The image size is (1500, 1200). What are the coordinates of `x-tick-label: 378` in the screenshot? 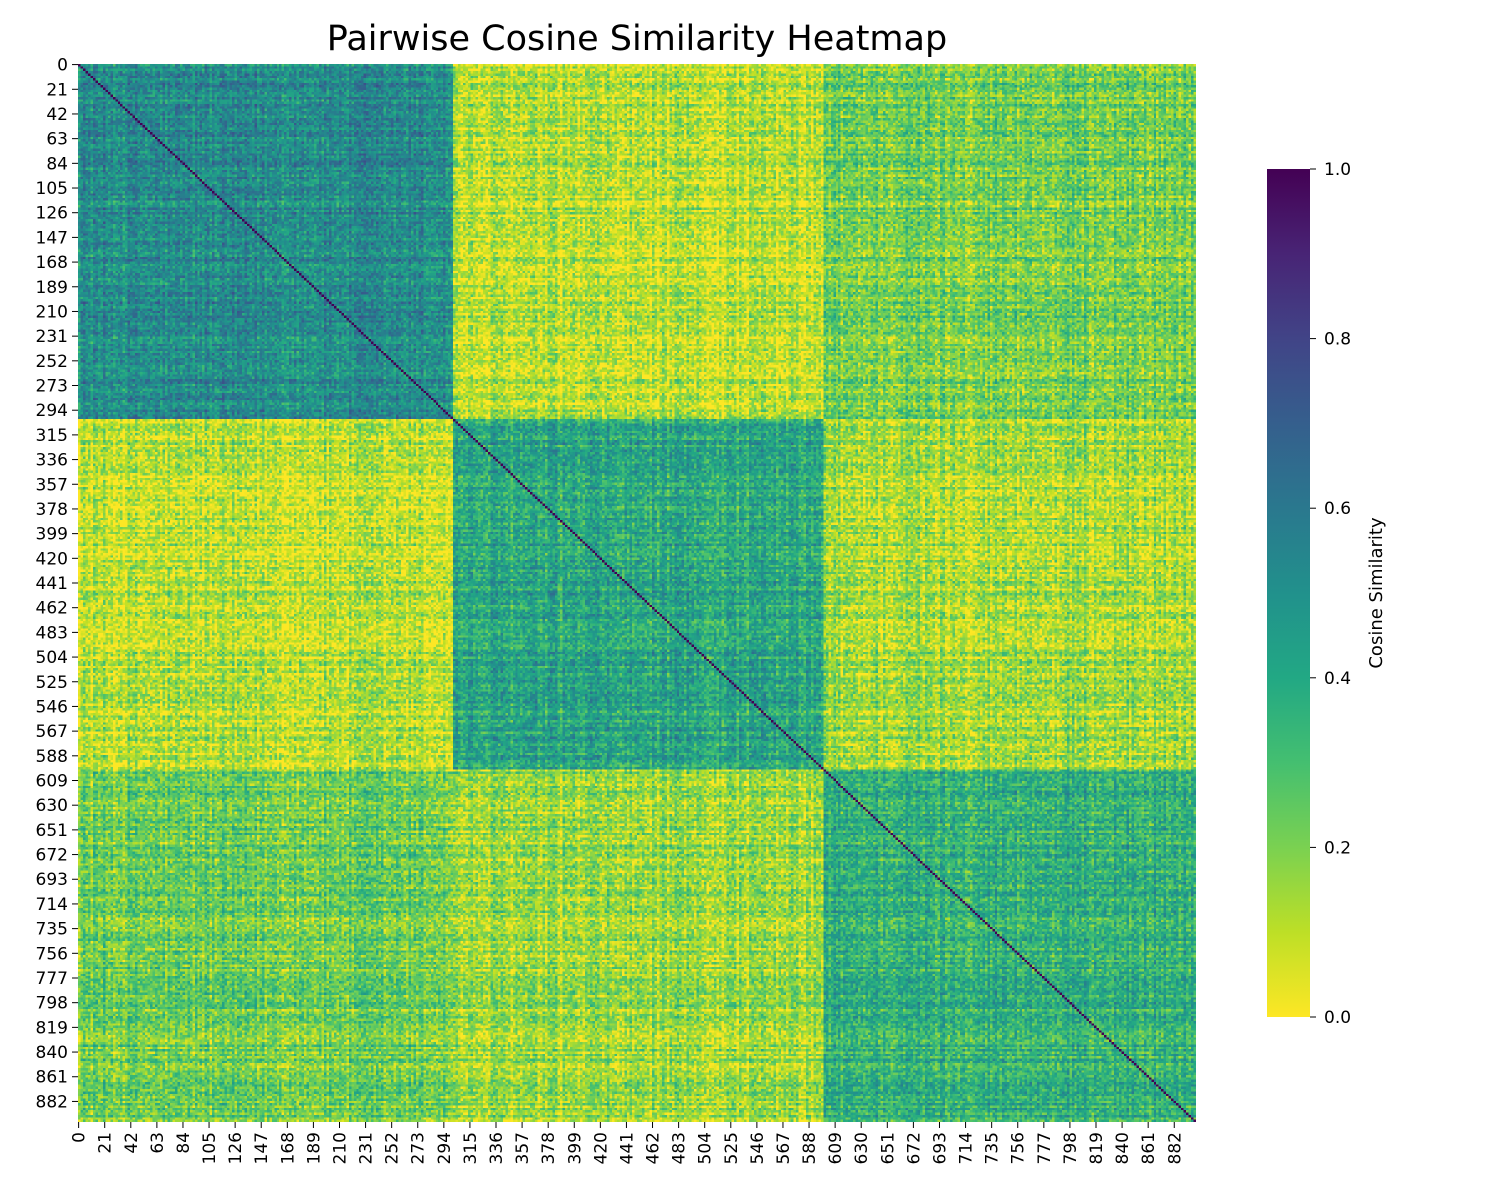 It's located at (549, 1148).